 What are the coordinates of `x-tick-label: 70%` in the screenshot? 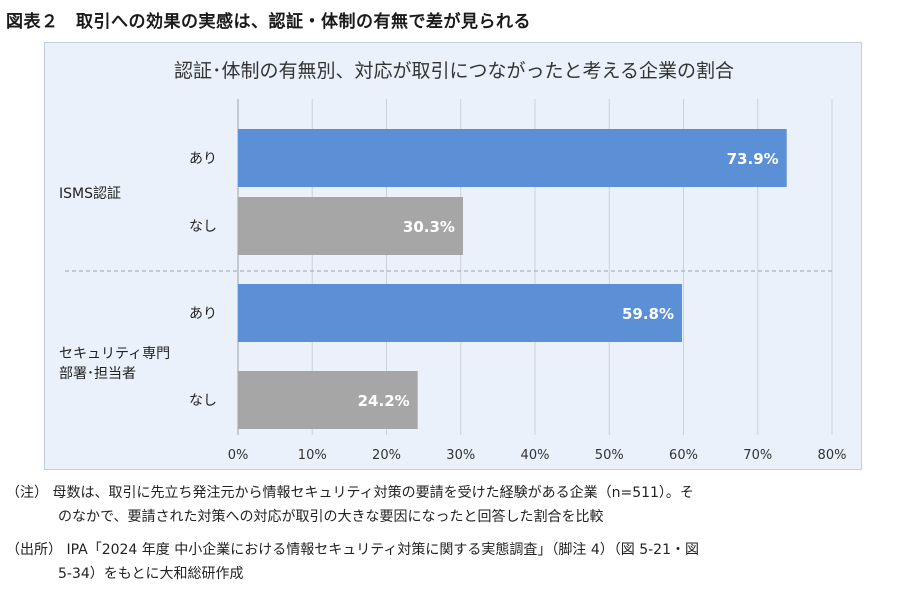 It's located at (757, 455).